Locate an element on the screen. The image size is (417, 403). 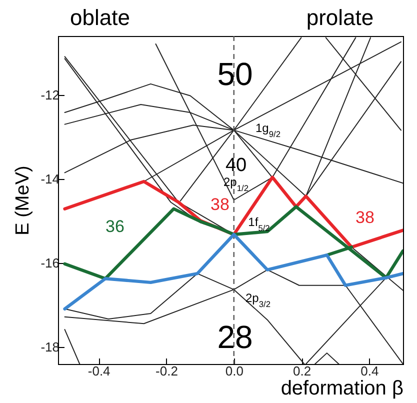
annotation: 50 is located at coordinates (235, 74).